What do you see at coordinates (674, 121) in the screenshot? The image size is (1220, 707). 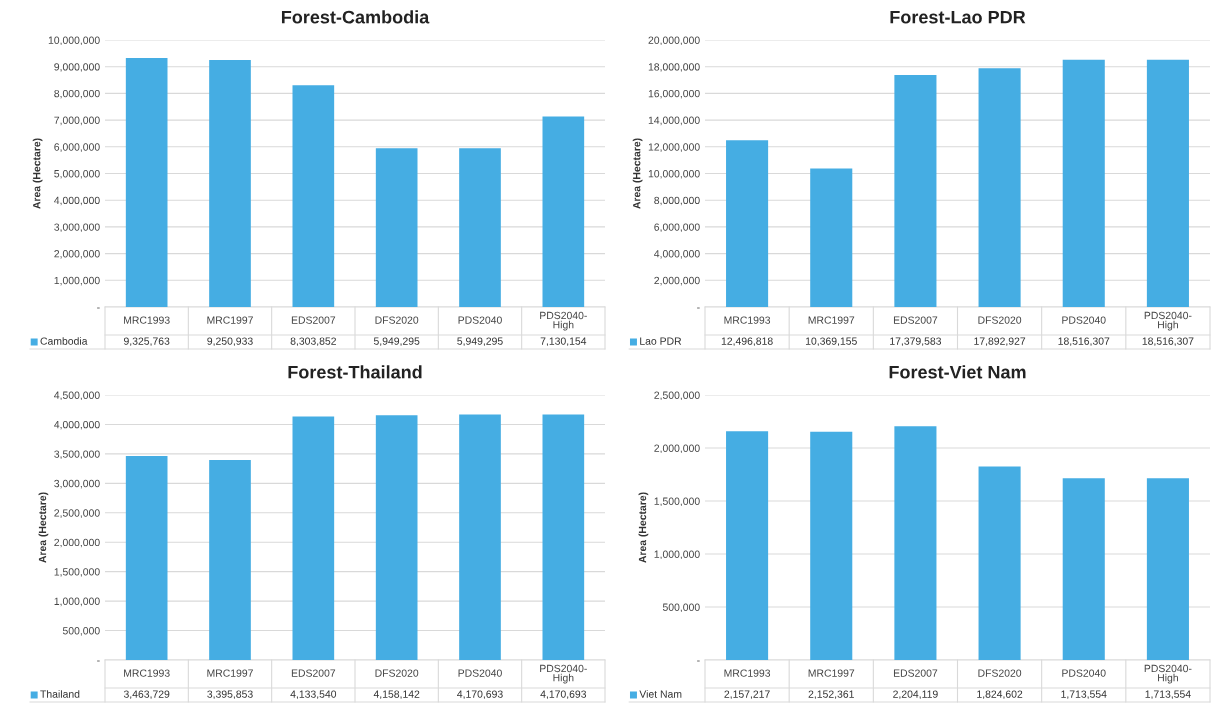 I see `y-tick-label: 14,000,000` at bounding box center [674, 121].